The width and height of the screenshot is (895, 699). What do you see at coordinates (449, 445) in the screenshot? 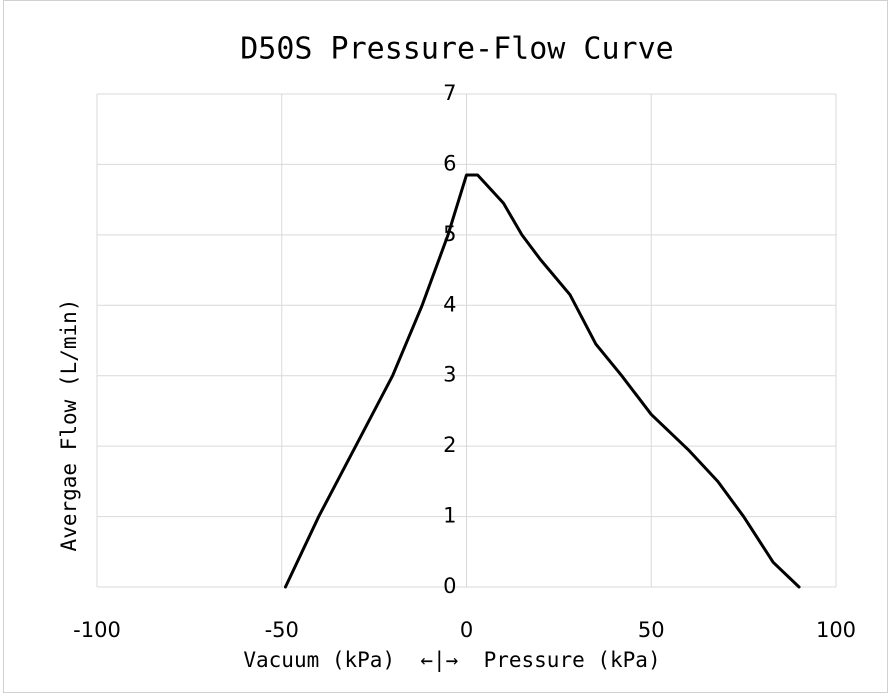
I see `y-tick-label: 2` at bounding box center [449, 445].